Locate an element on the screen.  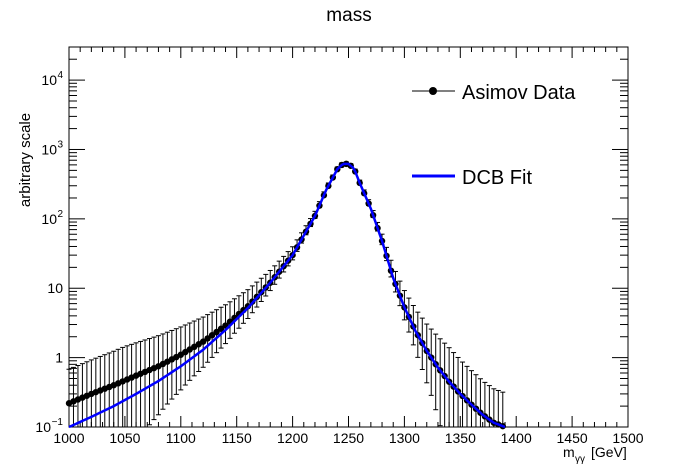
y-tick-label-exponent: 2 is located at coordinates (60, 214).